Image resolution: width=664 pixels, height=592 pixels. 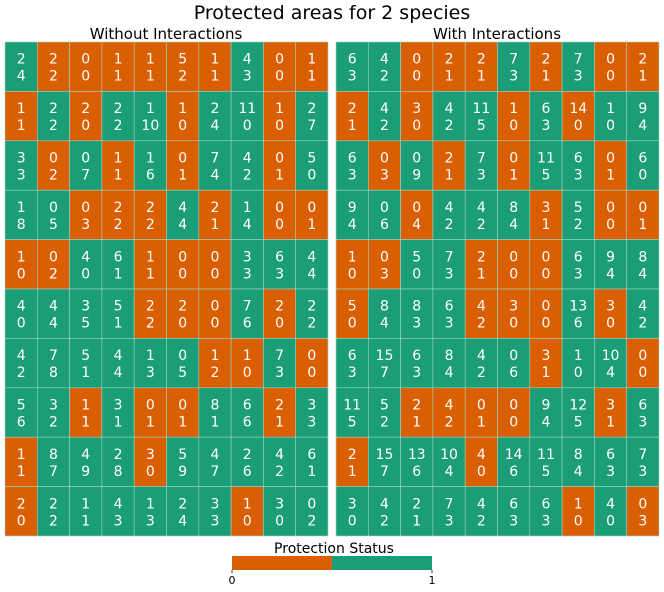 What do you see at coordinates (118, 406) in the screenshot?
I see `cell-value-top: 3` at bounding box center [118, 406].